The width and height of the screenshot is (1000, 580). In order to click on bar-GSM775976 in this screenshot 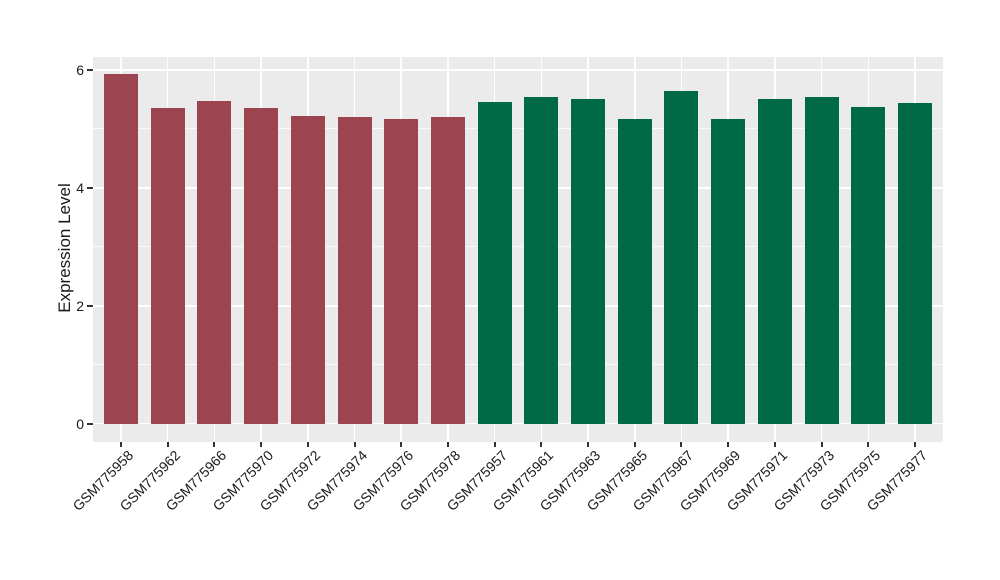, I will do `click(401, 271)`.